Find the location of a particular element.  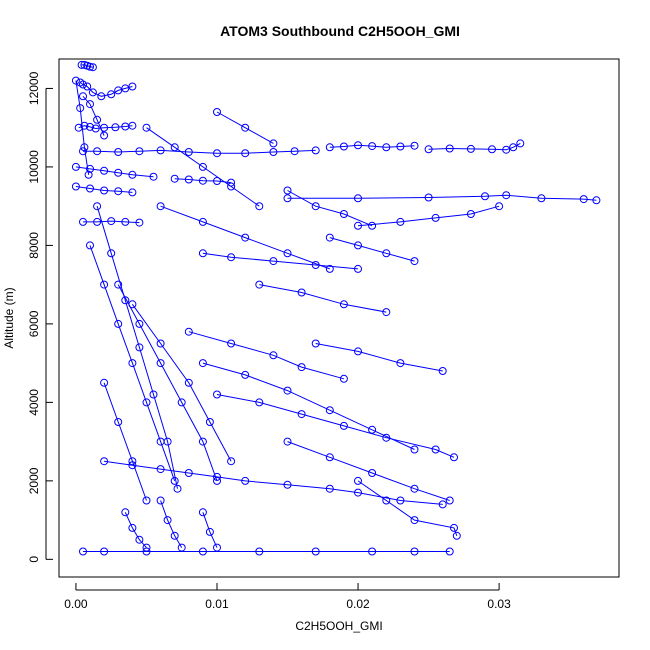

x-axis-label: C2H5OOH_GMI is located at coordinates (338, 626).